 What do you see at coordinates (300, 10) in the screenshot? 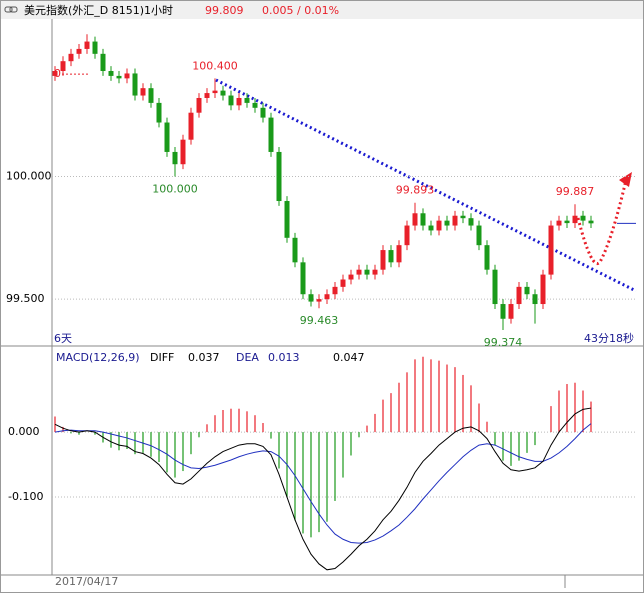
I see `price-change: 0.005 / 0.01%` at bounding box center [300, 10].